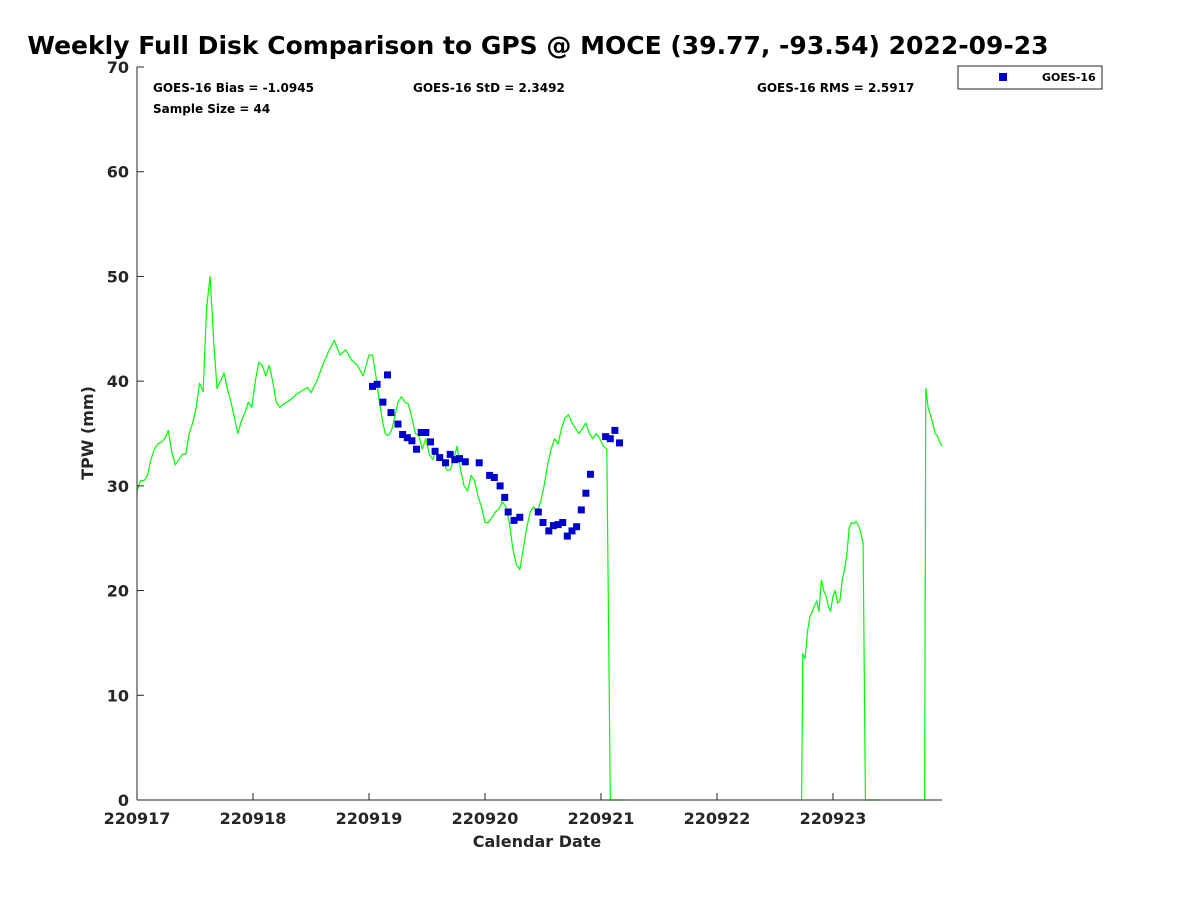  Describe the element at coordinates (137, 818) in the screenshot. I see `x-tick-label: 220917` at that location.